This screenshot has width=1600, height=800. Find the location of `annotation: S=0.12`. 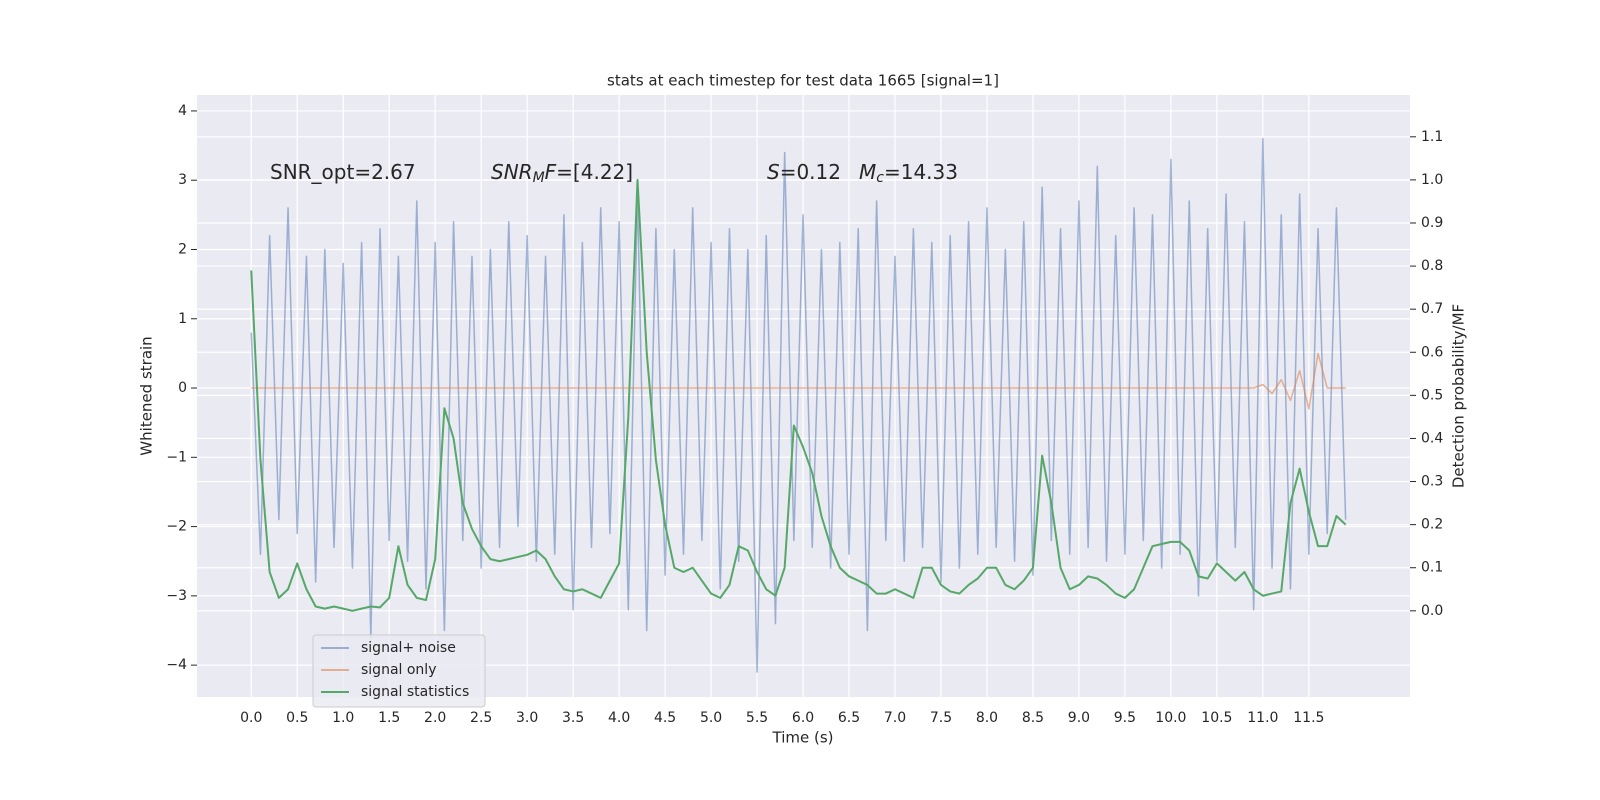

annotation: S=0.12 is located at coordinates (804, 172).